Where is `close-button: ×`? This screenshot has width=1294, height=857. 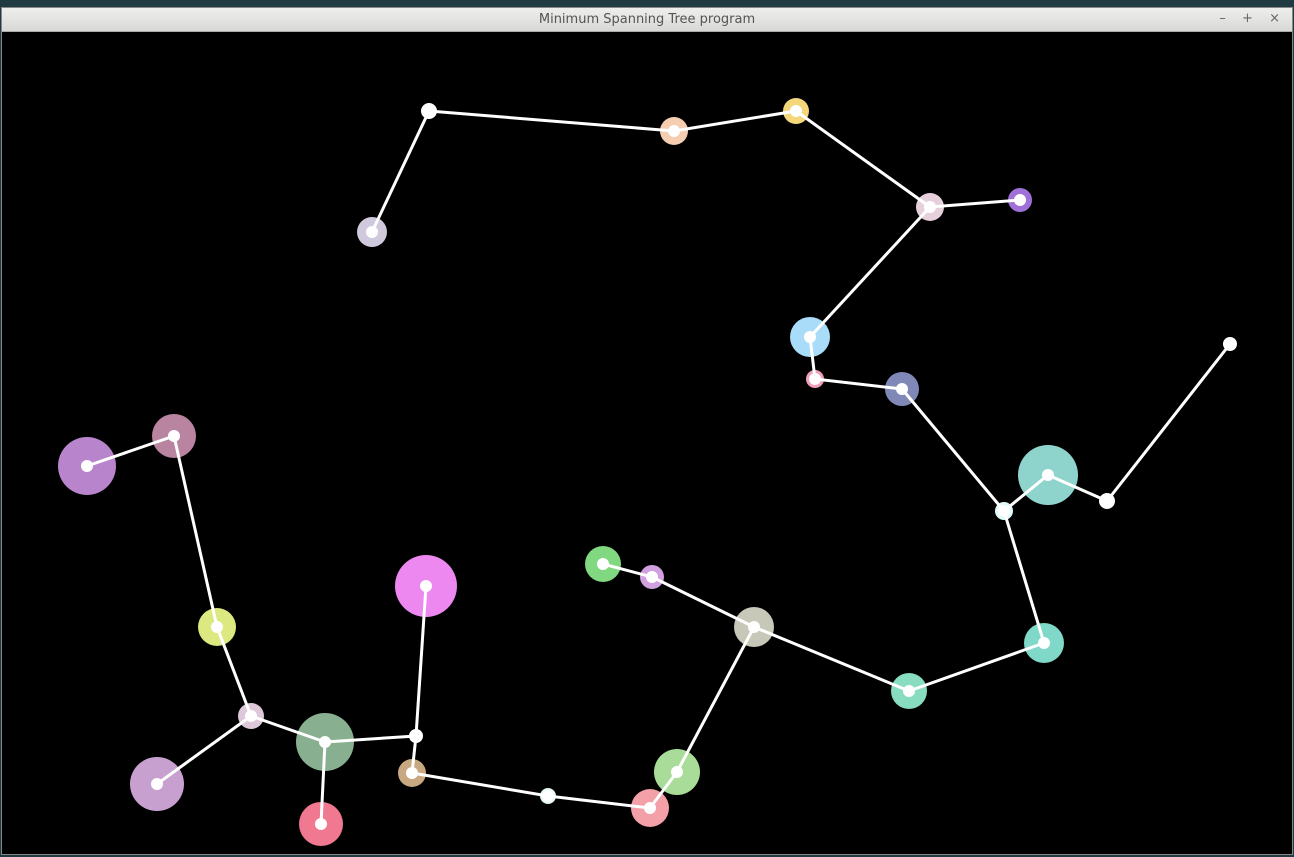
close-button: × is located at coordinates (1274, 18).